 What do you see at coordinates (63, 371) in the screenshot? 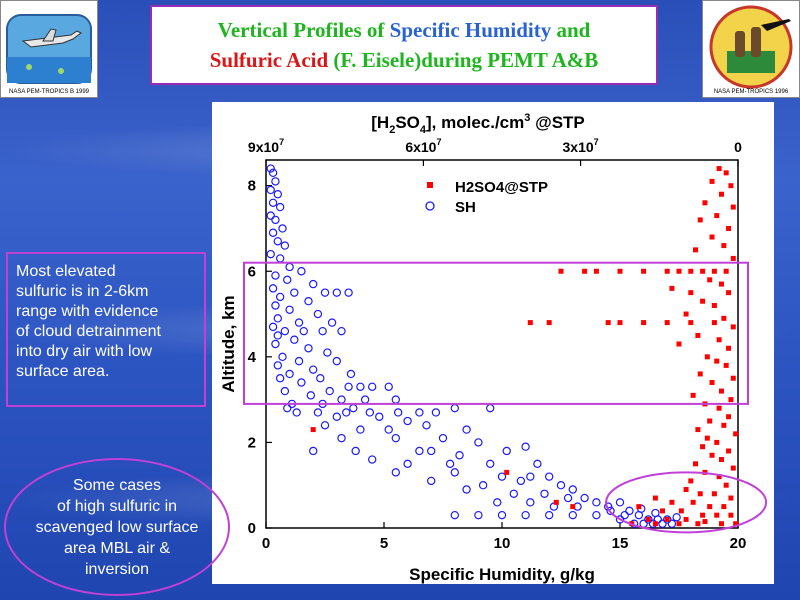
I see `note1-line: surface area.` at bounding box center [63, 371].